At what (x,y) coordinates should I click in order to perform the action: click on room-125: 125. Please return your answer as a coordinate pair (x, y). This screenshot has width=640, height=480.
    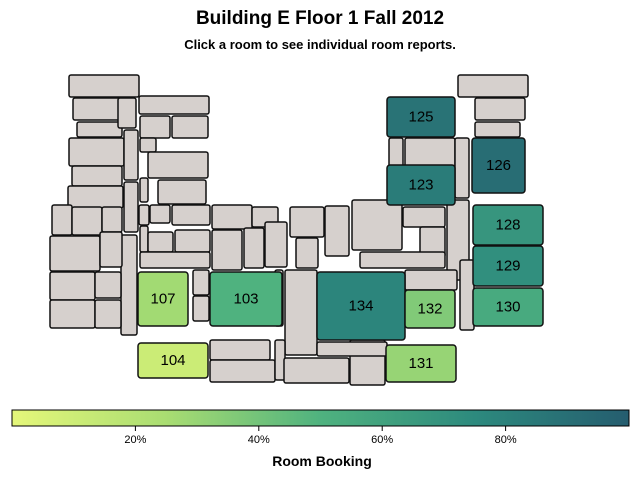
    Looking at the image, I should click on (421, 117).